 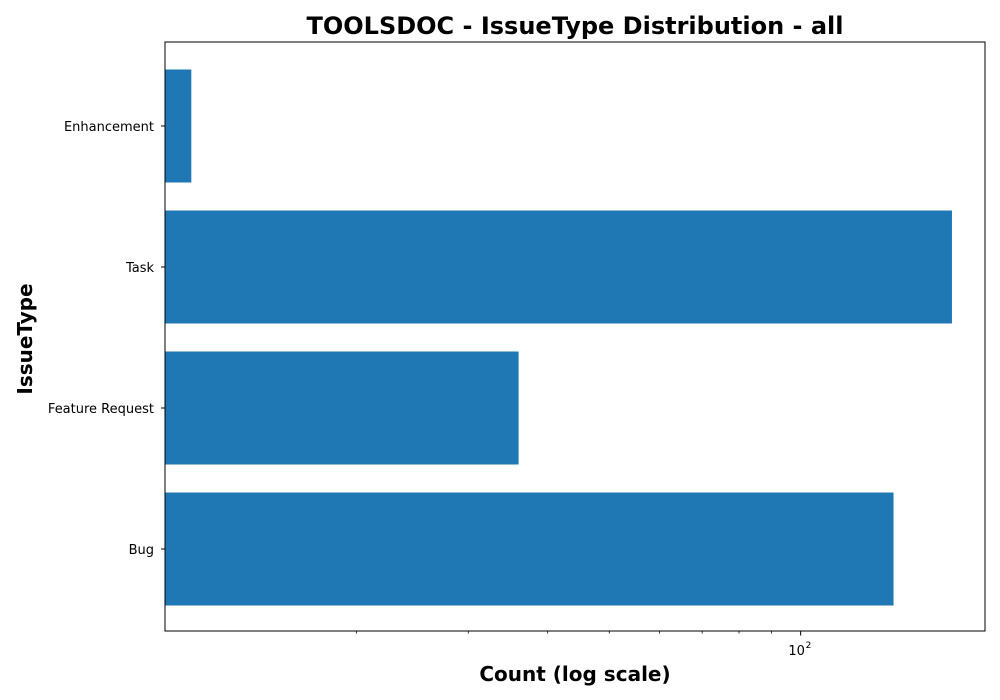 What do you see at coordinates (178, 126) in the screenshot?
I see `bar-enhancement` at bounding box center [178, 126].